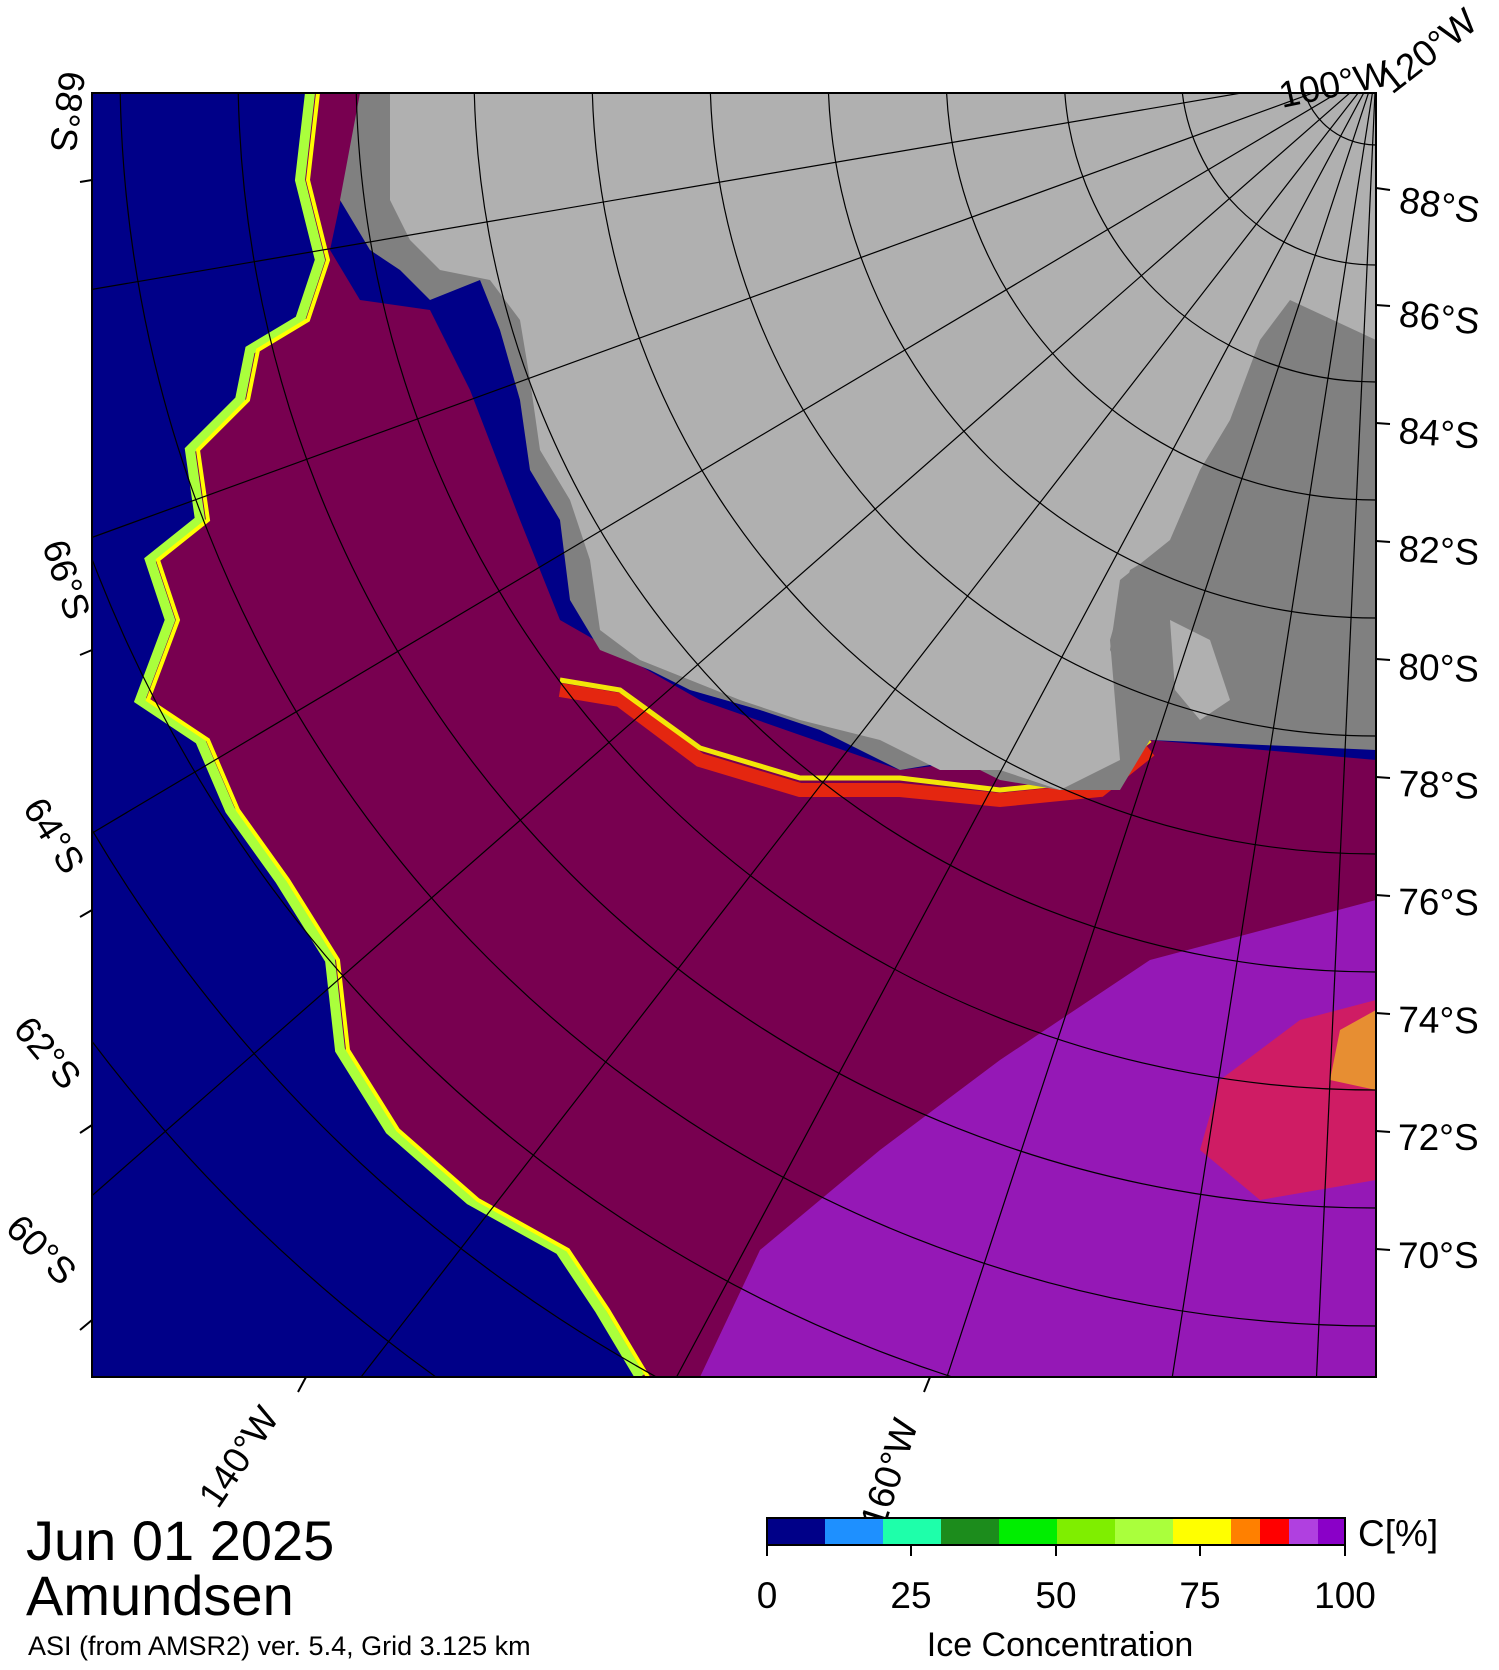 The image size is (1499, 1670). Describe the element at coordinates (47, 1053) in the screenshot. I see `lat-label-62: 62°S` at that location.